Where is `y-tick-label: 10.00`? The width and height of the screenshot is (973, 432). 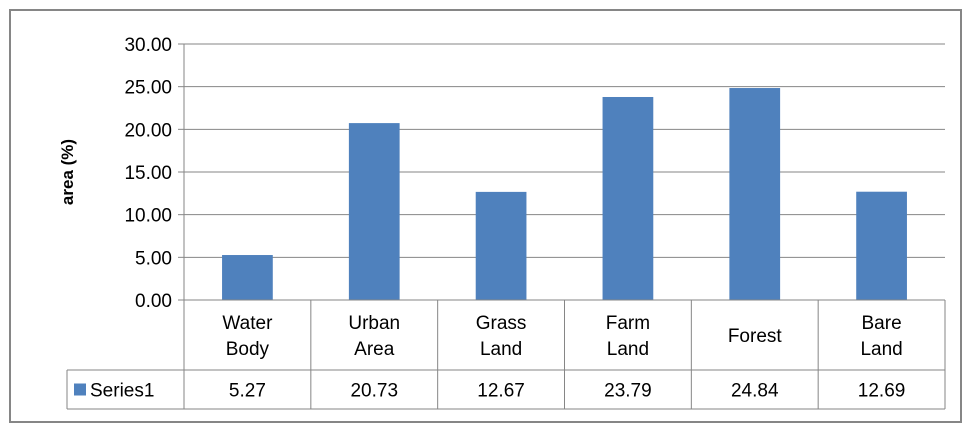
y-tick-label: 10.00 is located at coordinates (148, 216).